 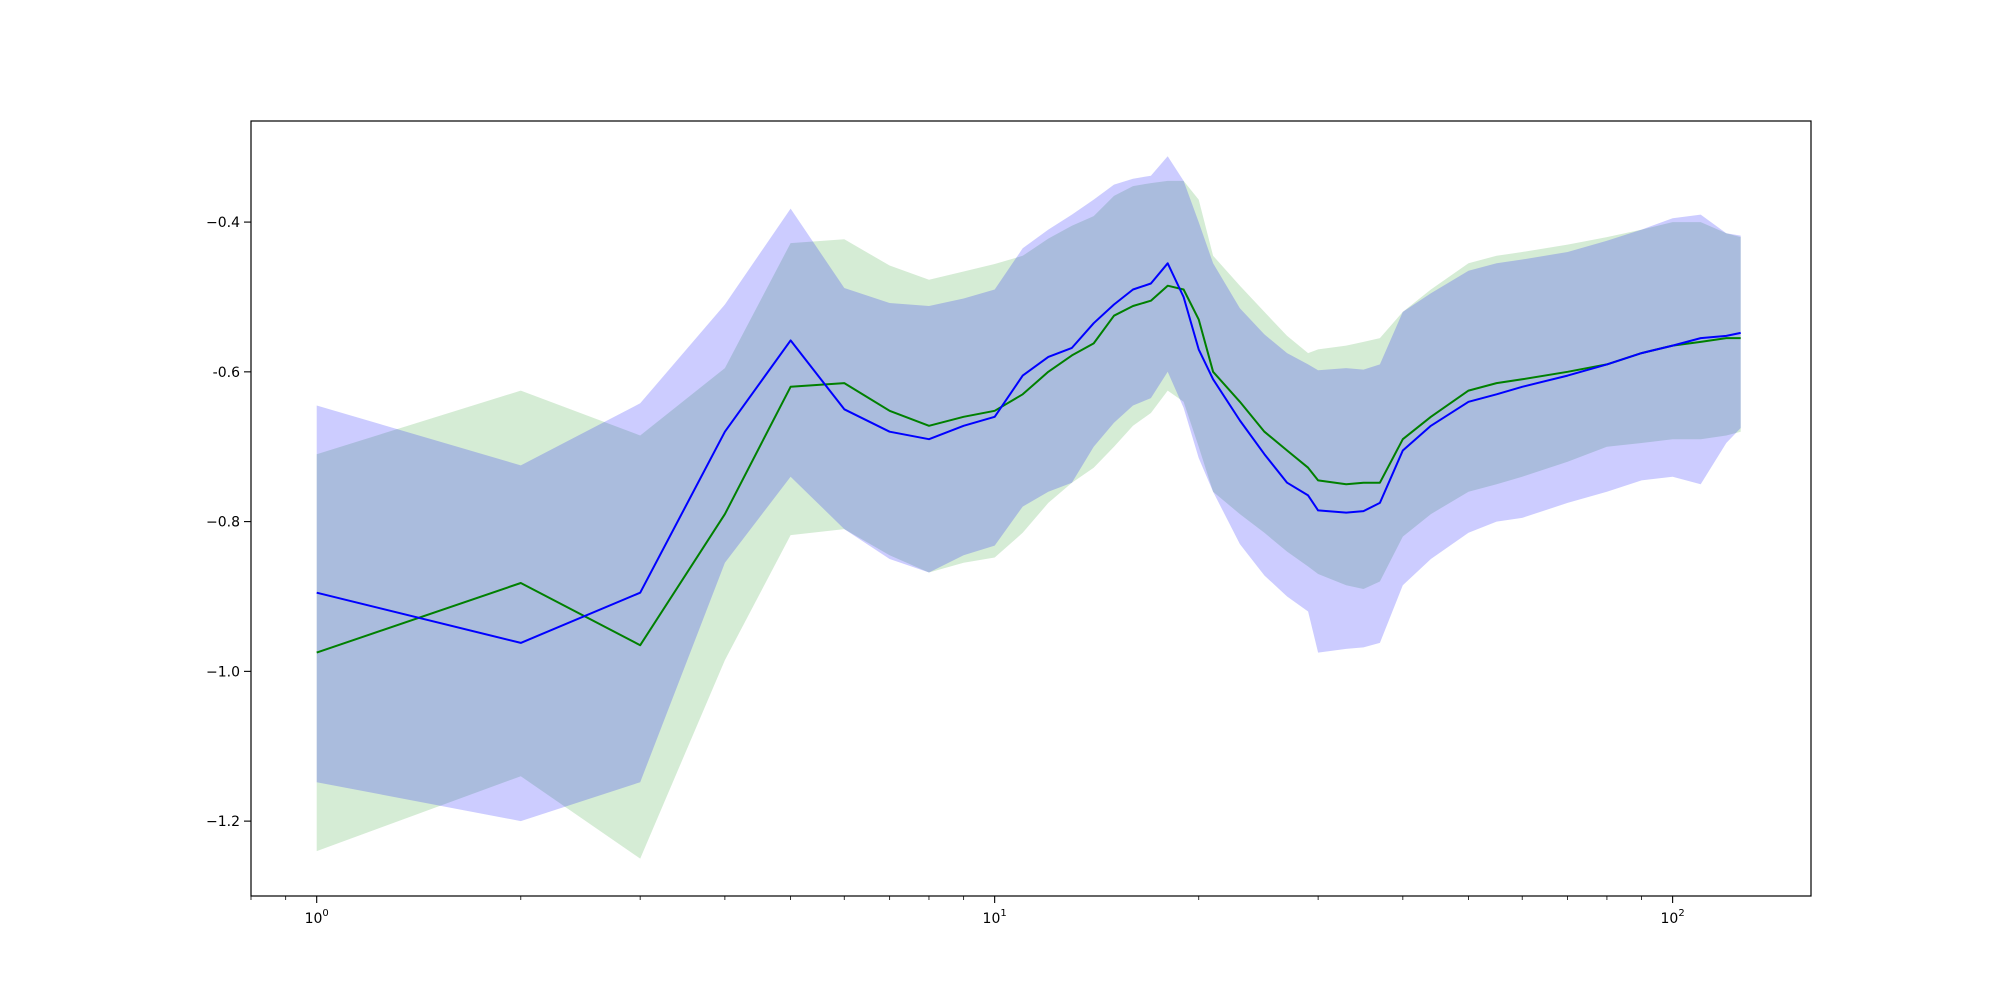 I want to click on y-axis: −0.4 -0.6 −0.8 −1.0 −1.2, so click(x=228, y=522).